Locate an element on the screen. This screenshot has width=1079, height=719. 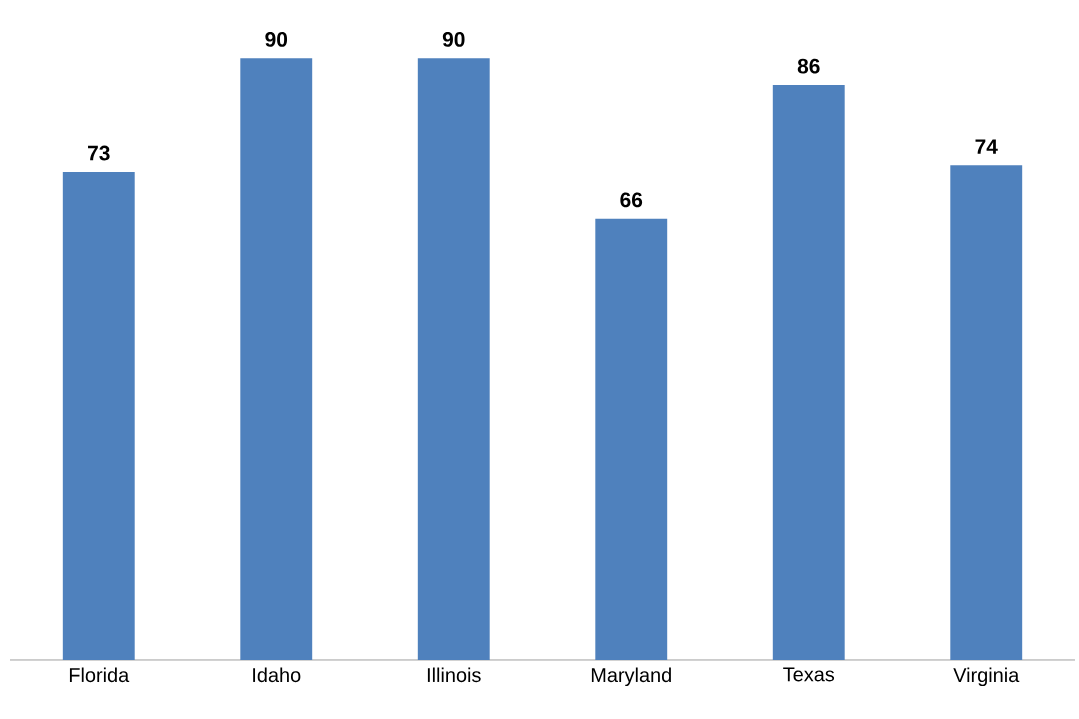
x-tick-label: Idaho is located at coordinates (277, 675).